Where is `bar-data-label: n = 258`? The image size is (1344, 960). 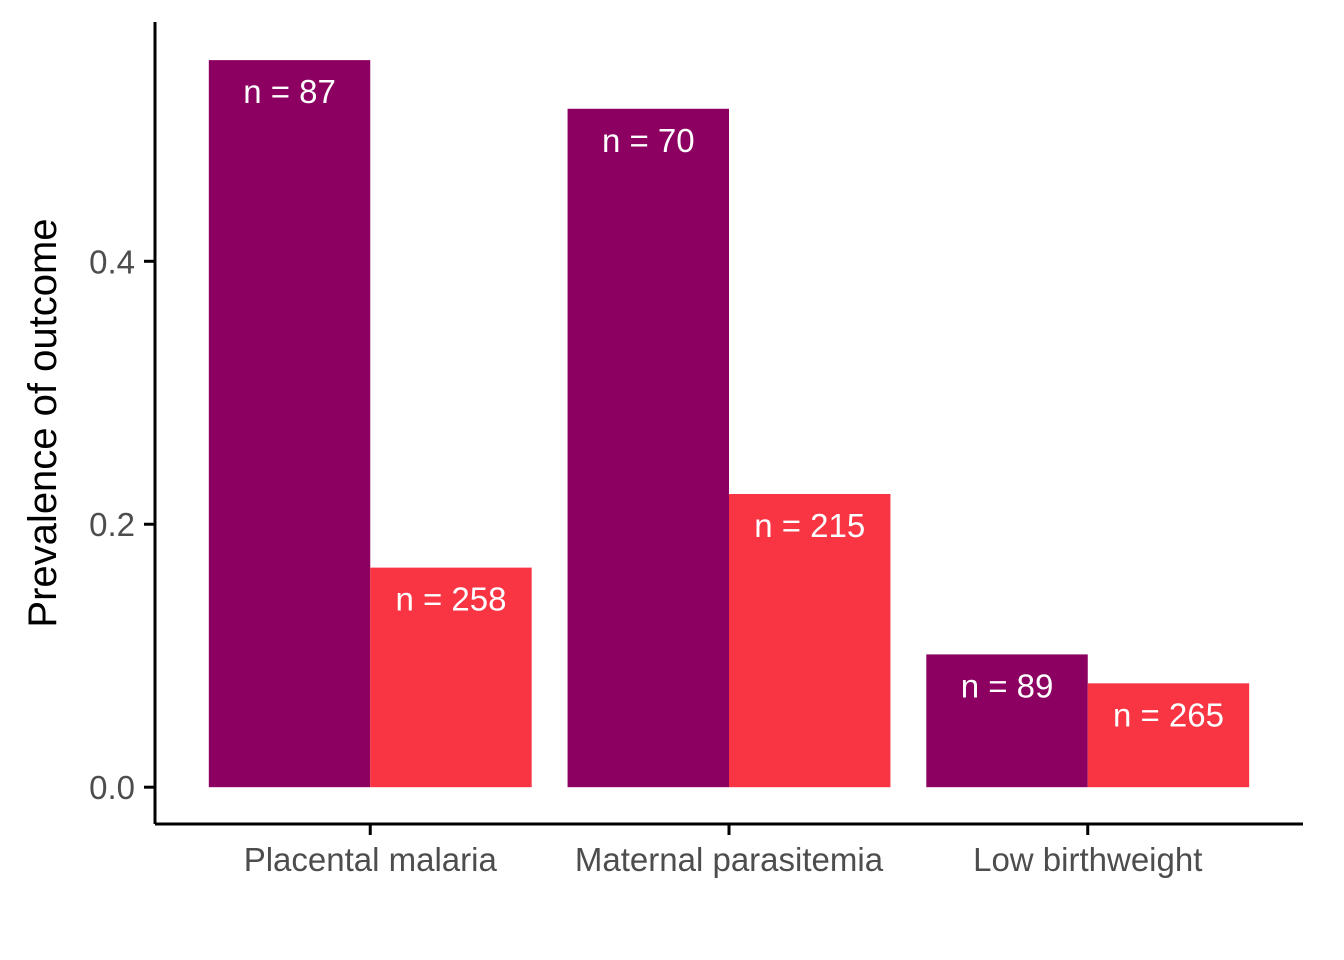 bar-data-label: n = 258 is located at coordinates (450, 599).